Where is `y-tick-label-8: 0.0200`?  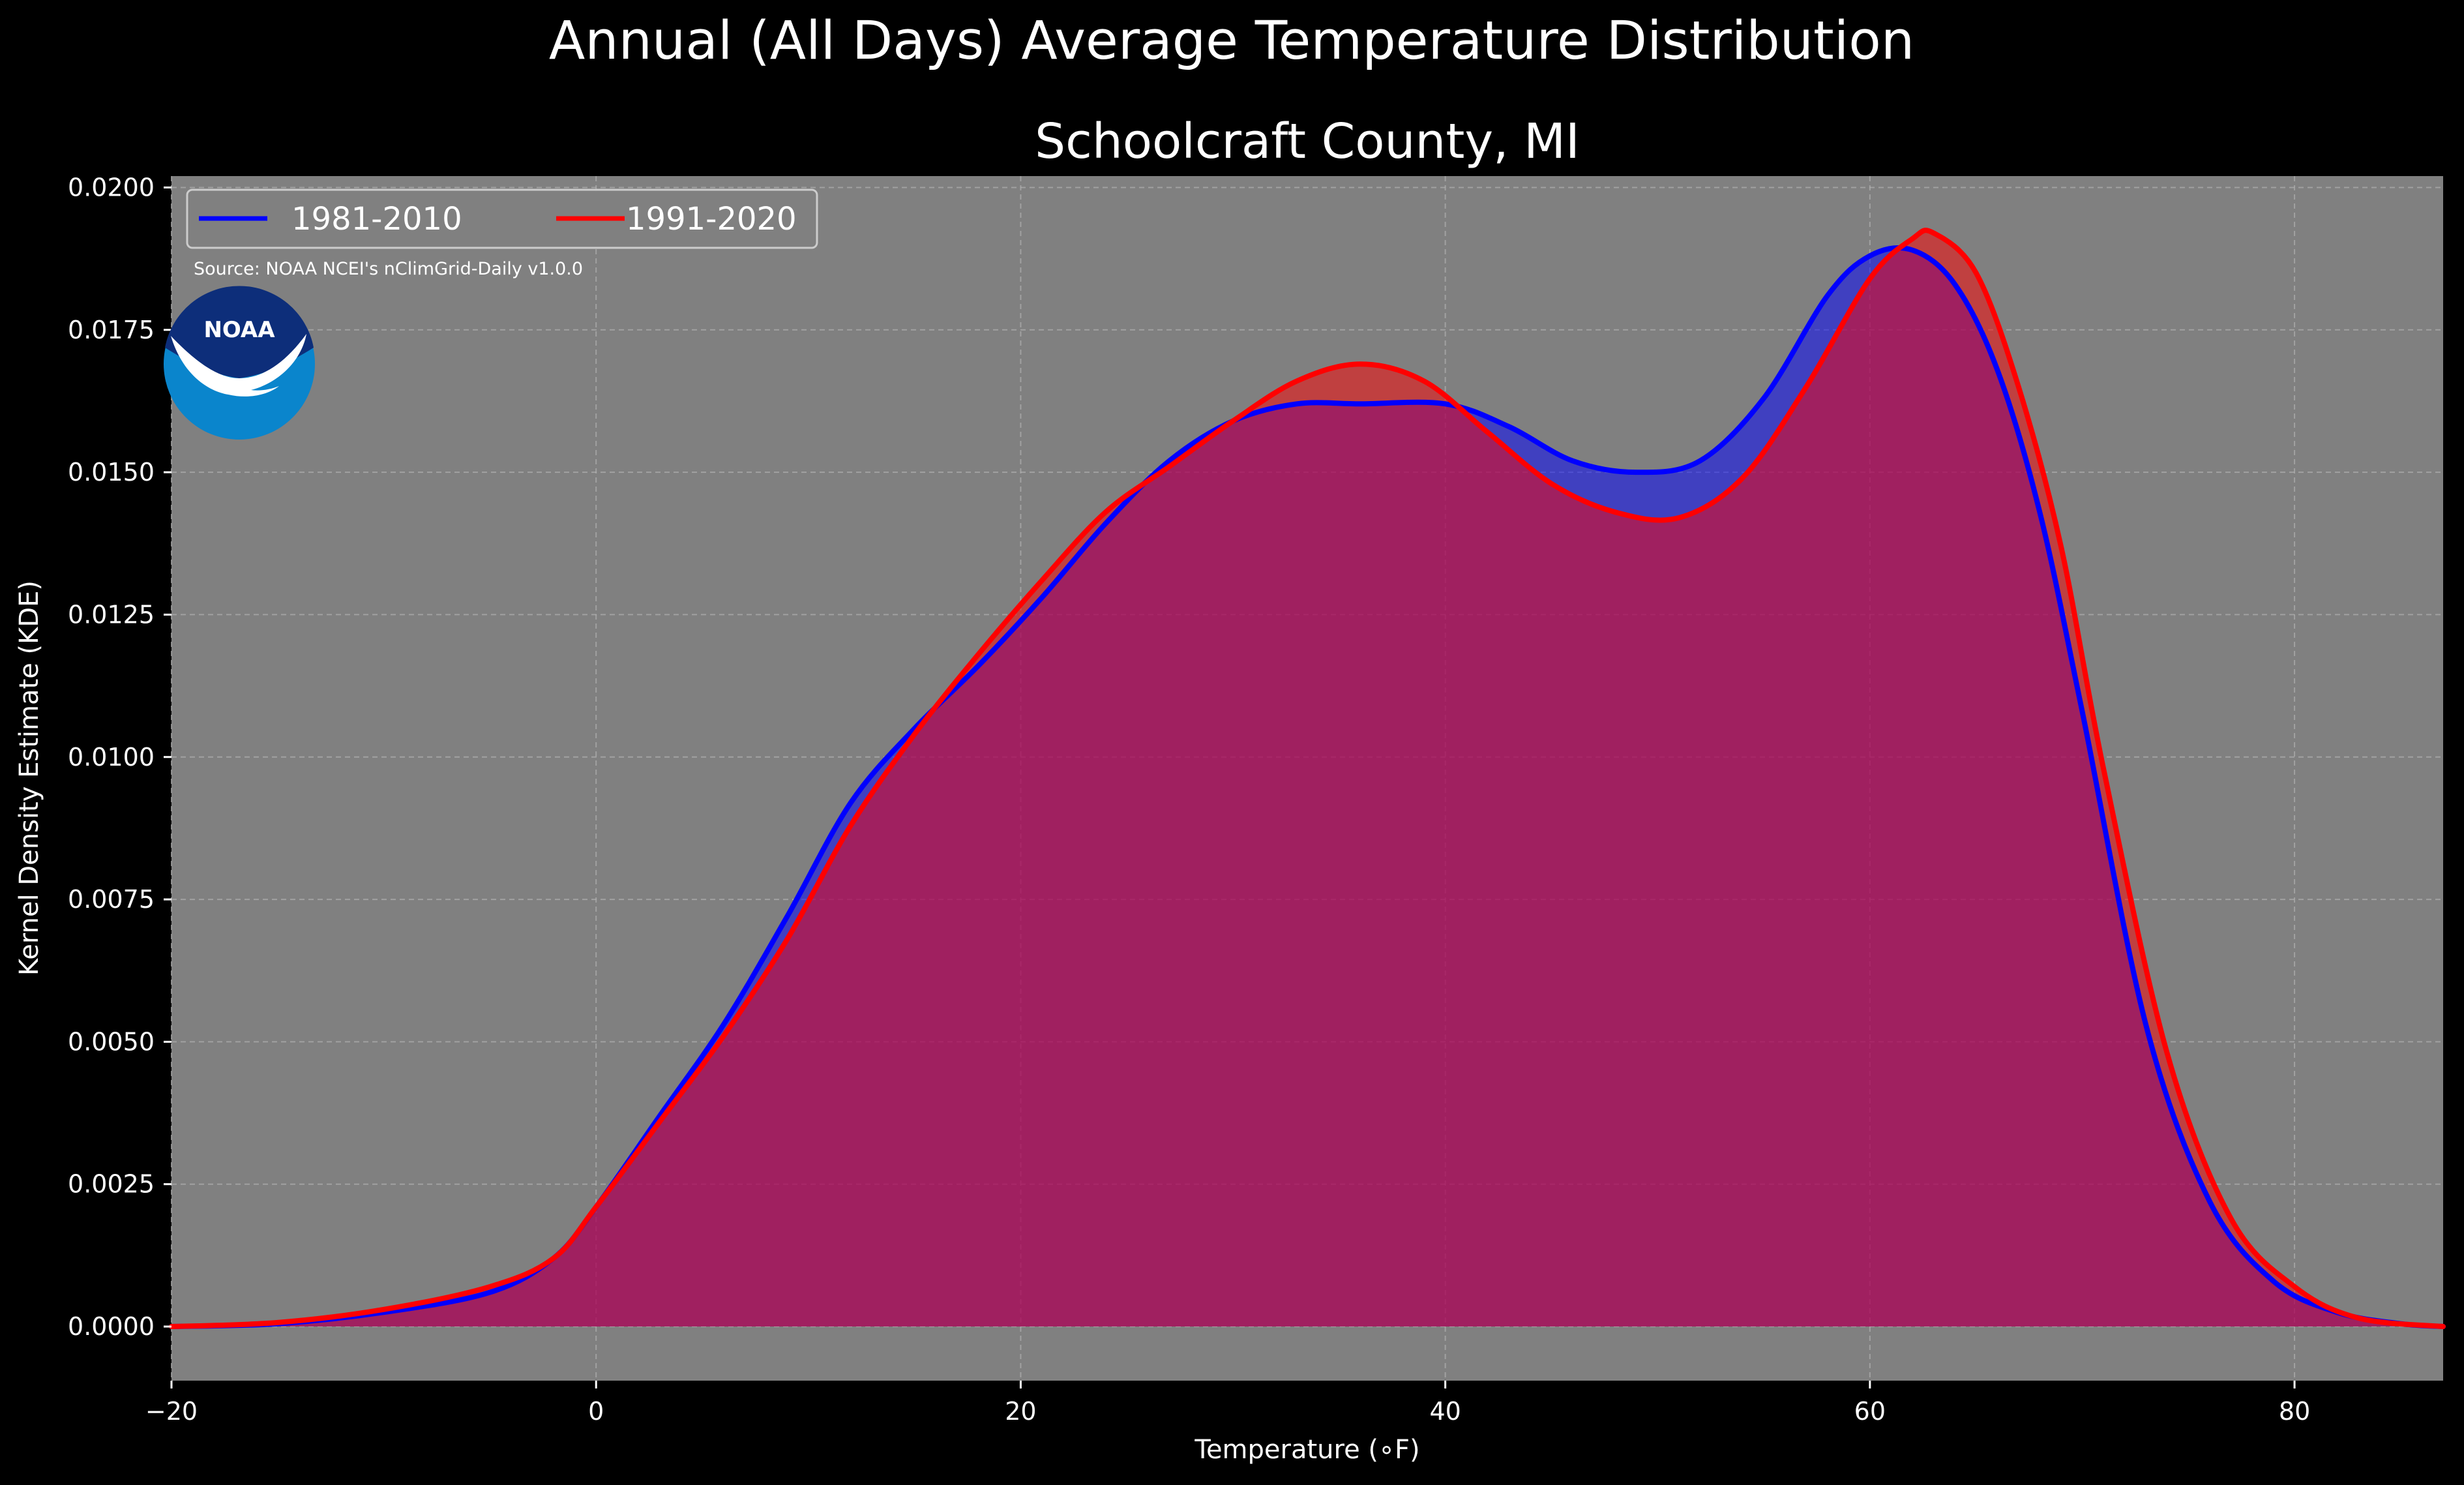 y-tick-label-8: 0.0200 is located at coordinates (111, 187).